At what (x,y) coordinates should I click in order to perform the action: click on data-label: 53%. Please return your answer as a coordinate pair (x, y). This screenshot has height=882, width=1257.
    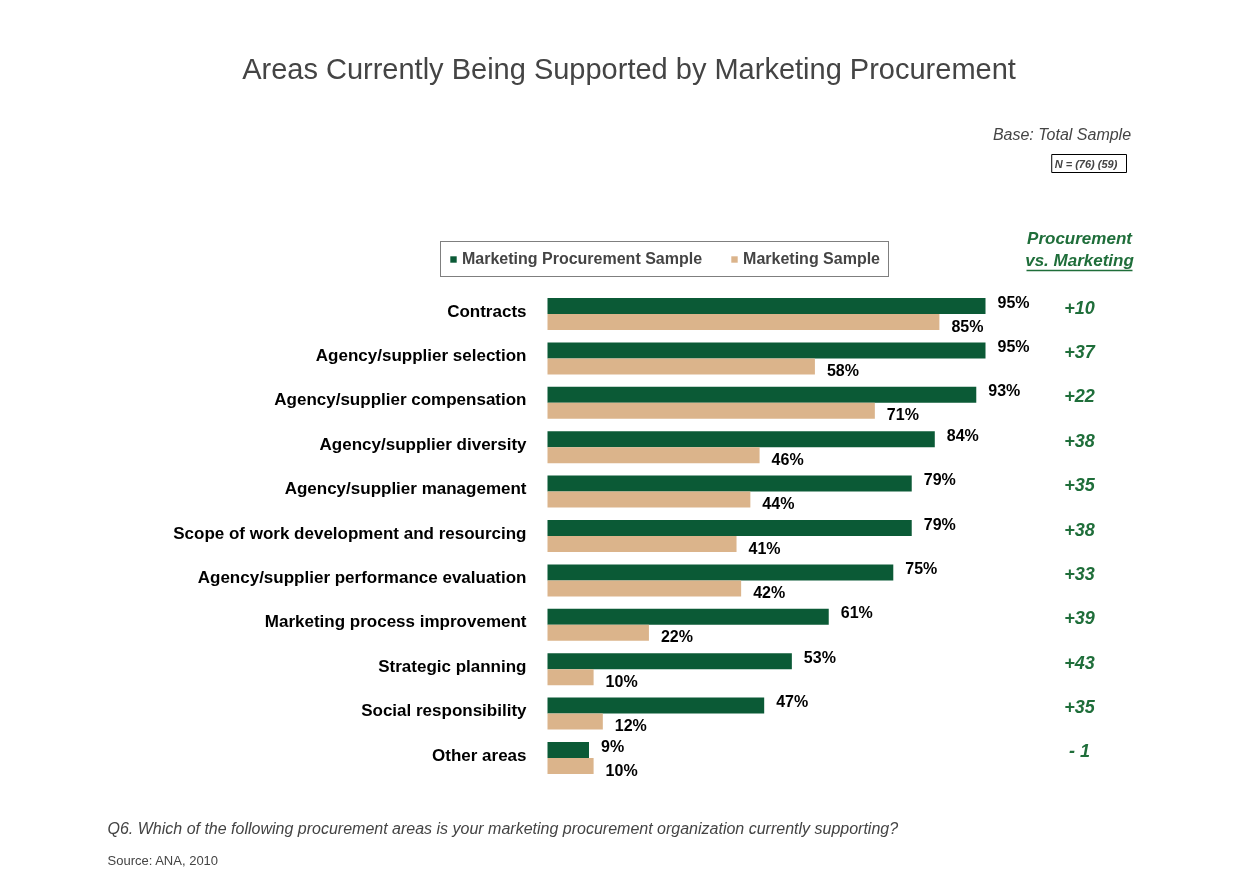
    Looking at the image, I should click on (819, 657).